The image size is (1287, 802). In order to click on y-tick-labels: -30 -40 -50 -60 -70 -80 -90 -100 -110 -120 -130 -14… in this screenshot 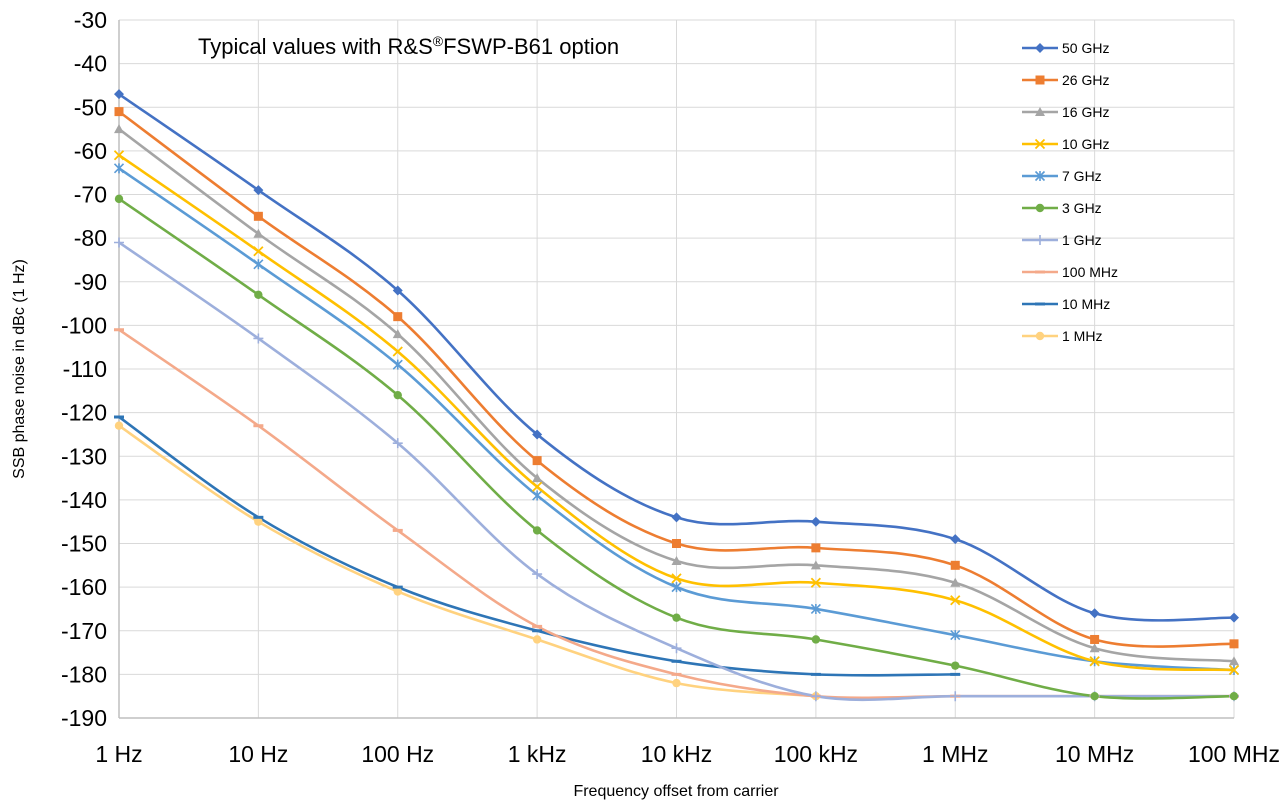, I will do `click(84, 369)`.